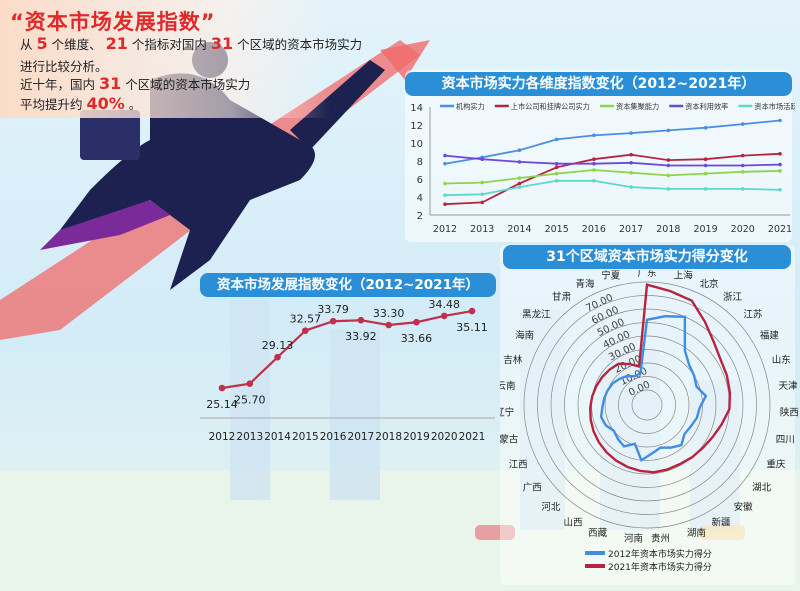  I want to click on text: 个维度、, so click(76, 44).